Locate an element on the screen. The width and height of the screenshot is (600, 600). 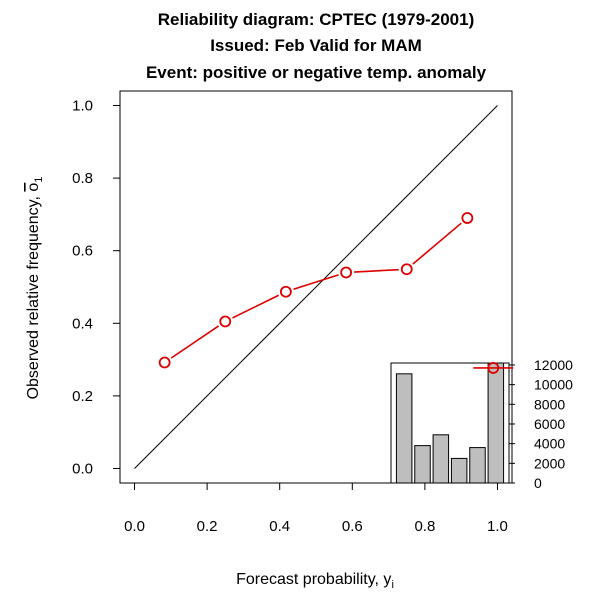
y-axis-label-subscript: 1 is located at coordinates (39, 180).